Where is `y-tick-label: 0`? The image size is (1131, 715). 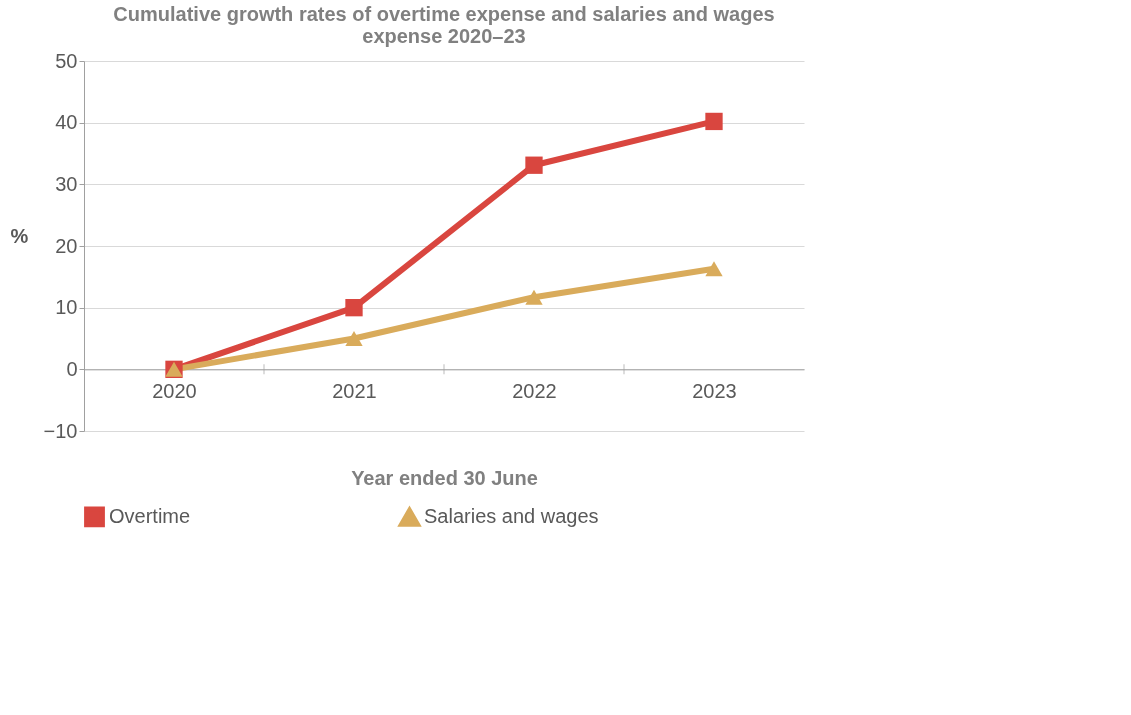
y-tick-label: 0 is located at coordinates (72, 368).